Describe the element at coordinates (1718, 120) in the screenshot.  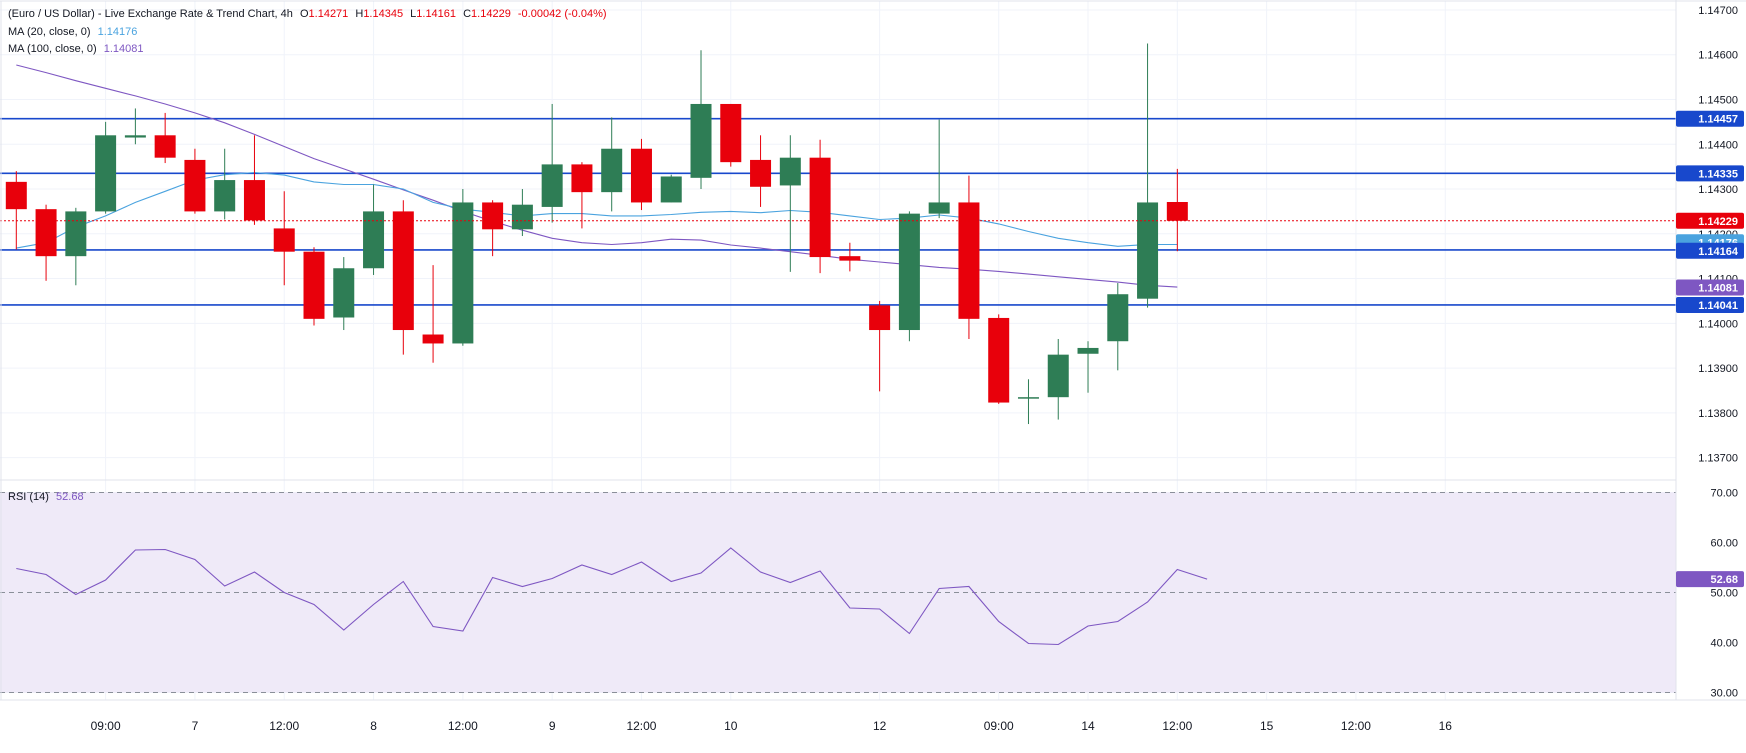
I see `level-tag: 1.14457` at that location.